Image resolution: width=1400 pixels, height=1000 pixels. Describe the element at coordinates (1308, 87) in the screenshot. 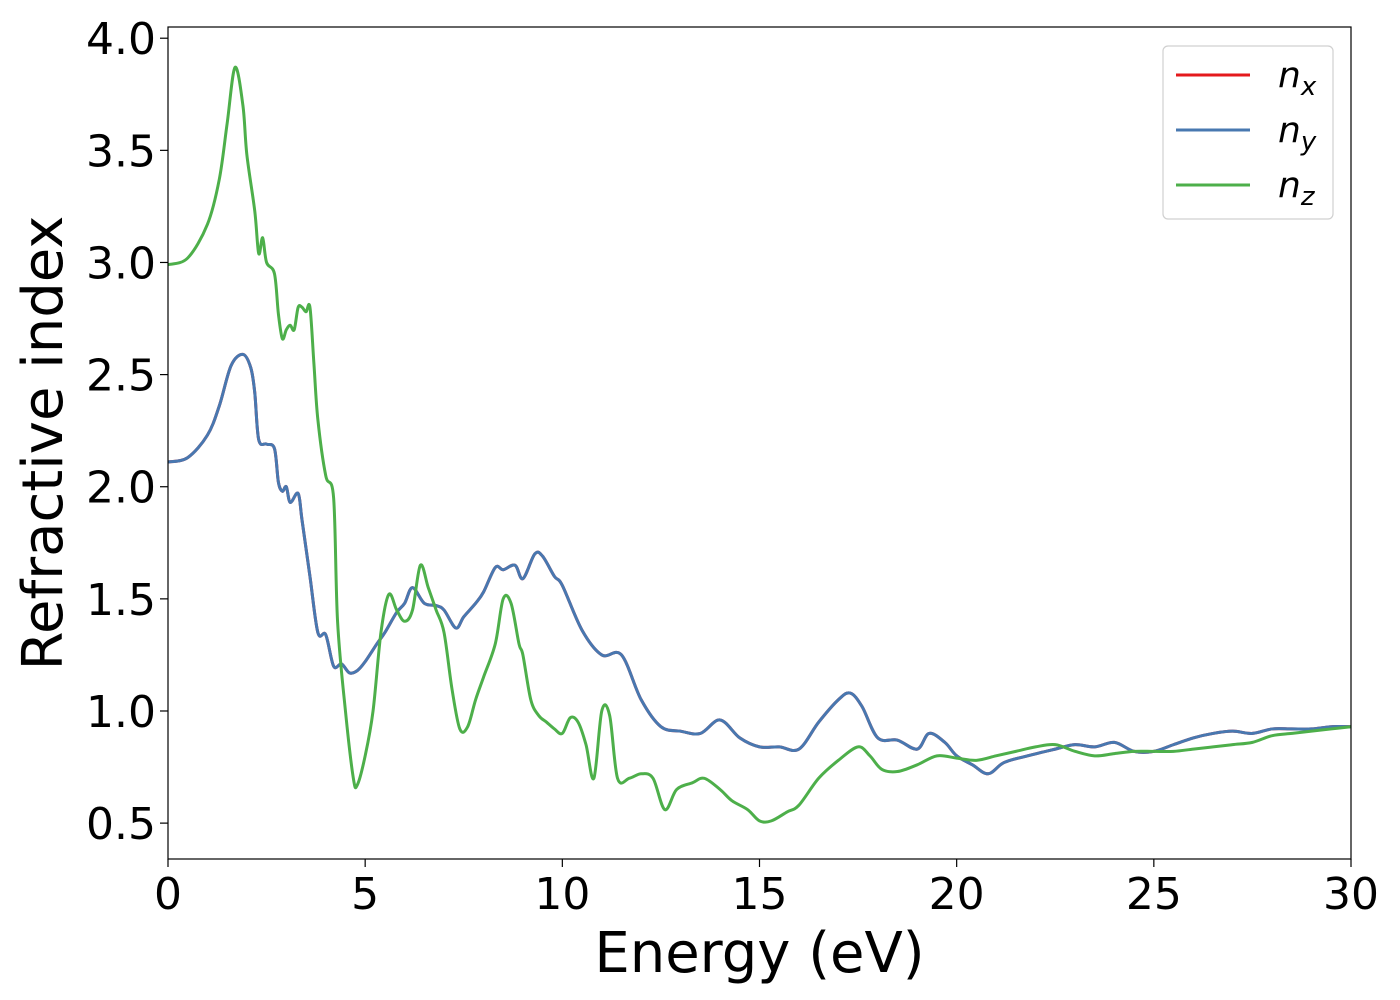

I see `legend-entry-subscript: x` at that location.